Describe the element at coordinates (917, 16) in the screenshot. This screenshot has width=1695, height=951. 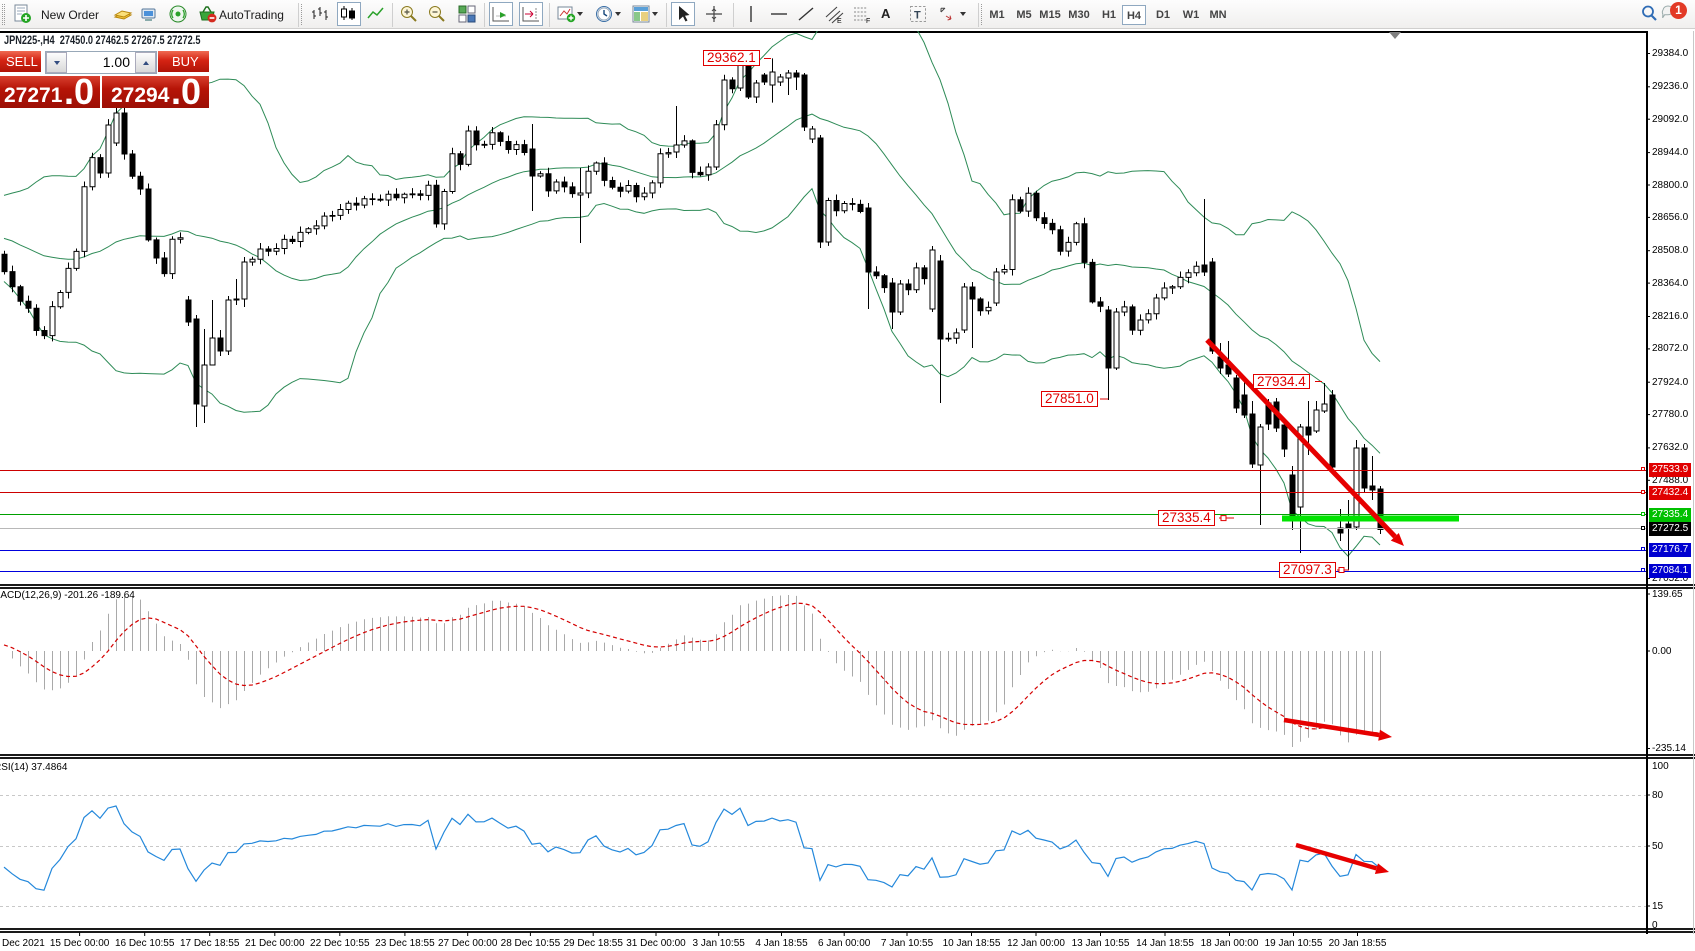
I see `svg-text: T` at that location.